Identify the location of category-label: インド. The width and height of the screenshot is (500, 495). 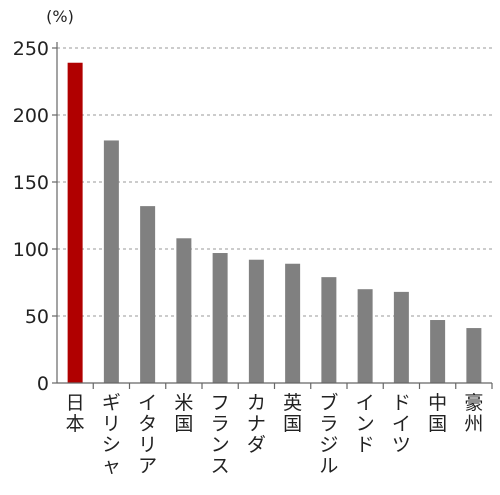
(365, 424).